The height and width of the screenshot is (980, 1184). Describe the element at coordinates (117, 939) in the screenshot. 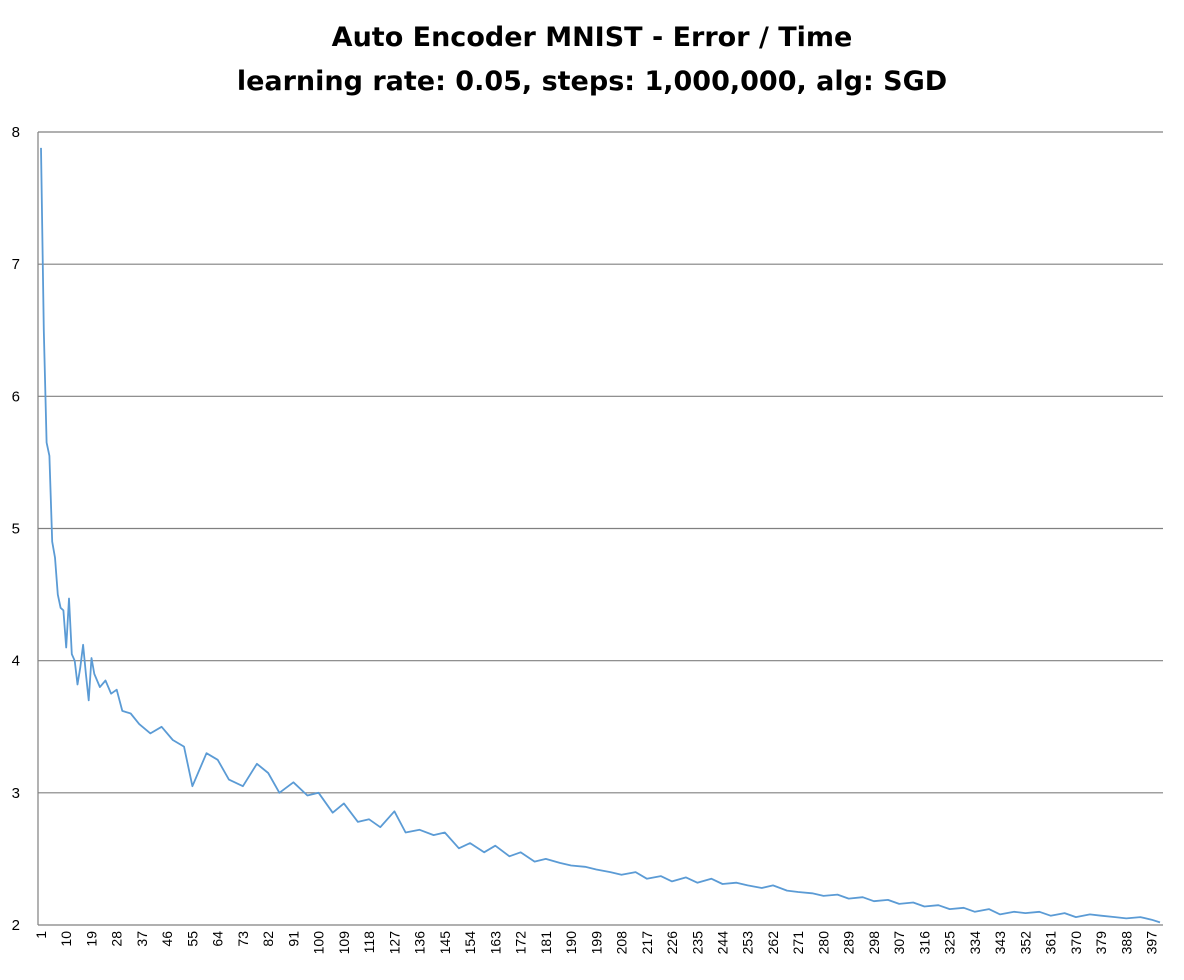

I see `x-tick-label: 28` at that location.